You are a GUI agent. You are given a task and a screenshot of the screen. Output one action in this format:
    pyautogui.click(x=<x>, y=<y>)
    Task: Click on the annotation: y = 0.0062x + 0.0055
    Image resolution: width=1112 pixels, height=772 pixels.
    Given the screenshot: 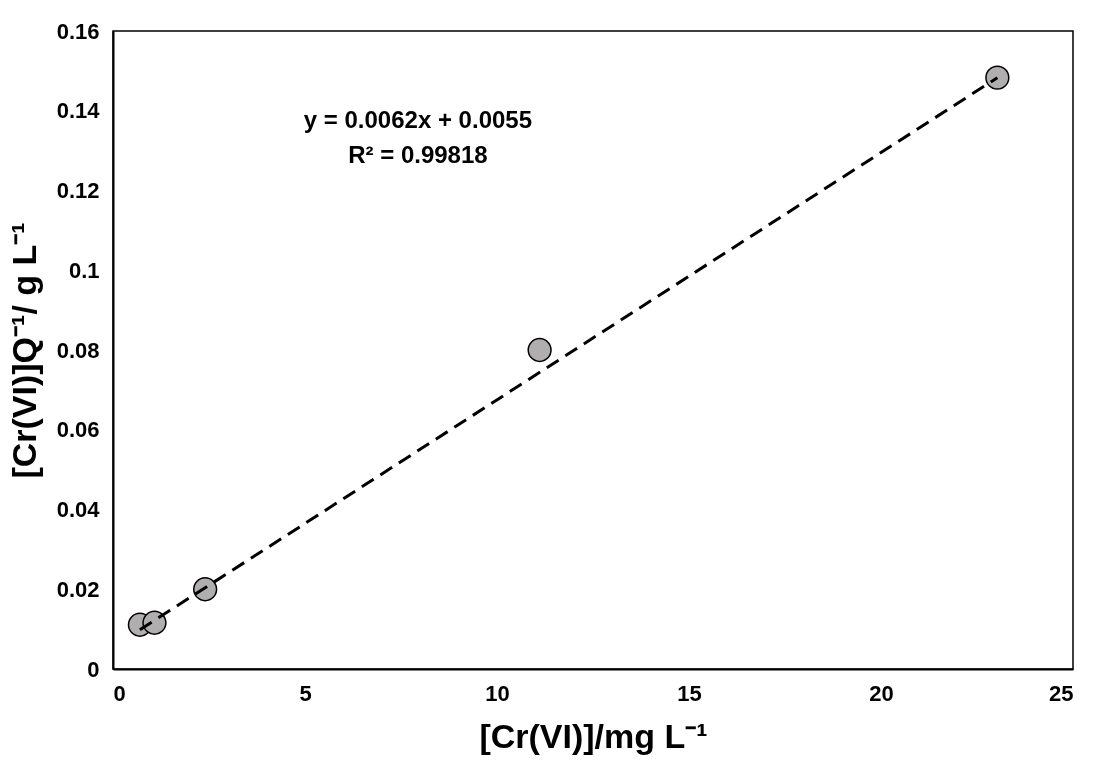 What is the action you would take?
    pyautogui.click(x=418, y=119)
    